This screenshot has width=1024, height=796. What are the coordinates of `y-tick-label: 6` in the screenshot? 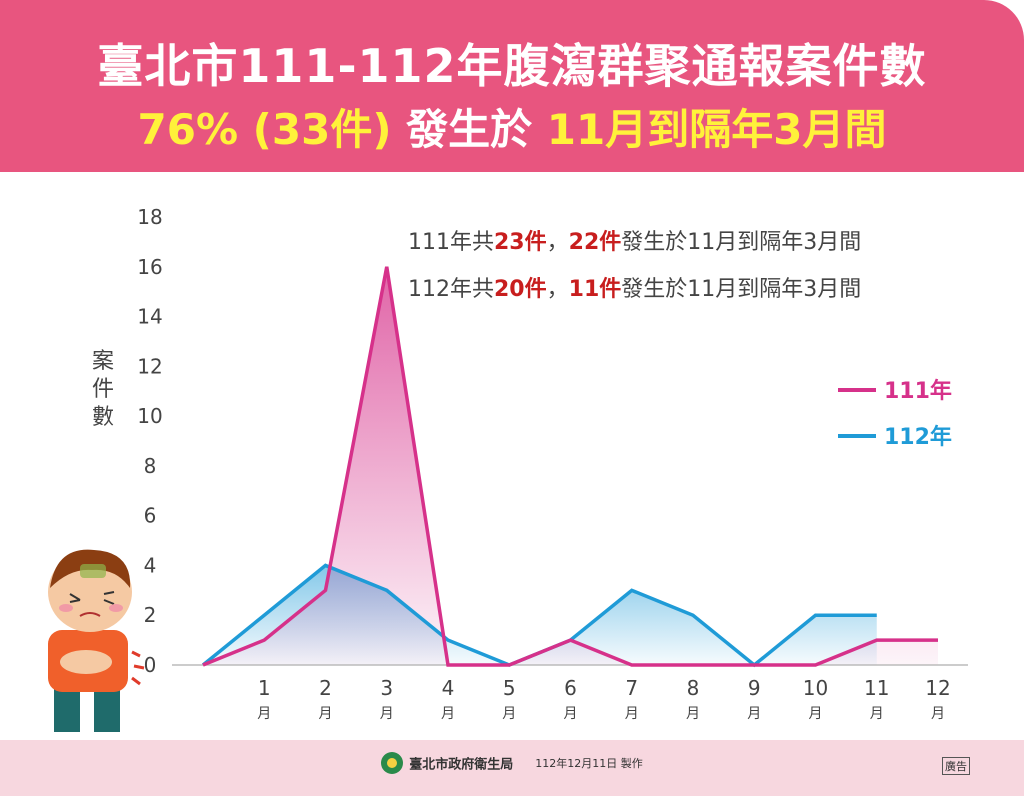 It's located at (150, 516).